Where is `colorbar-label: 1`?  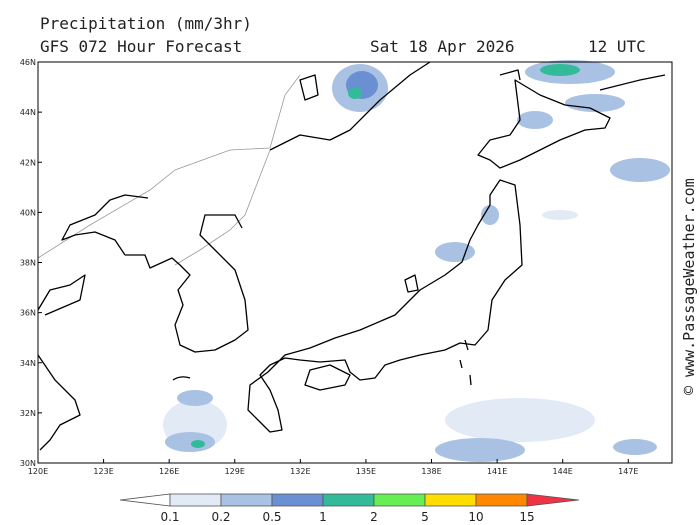
colorbar-label: 1 is located at coordinates (323, 517).